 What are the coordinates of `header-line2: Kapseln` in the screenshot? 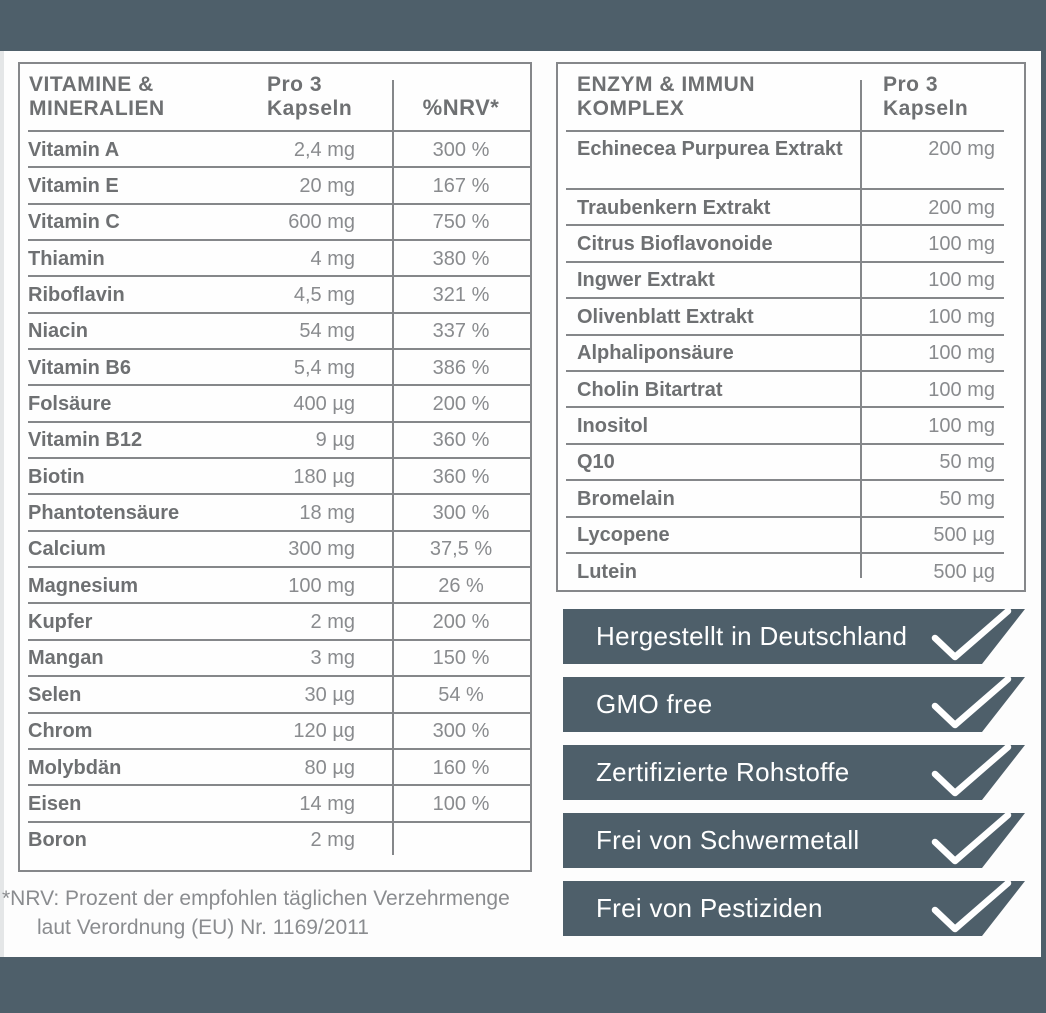 It's located at (310, 108).